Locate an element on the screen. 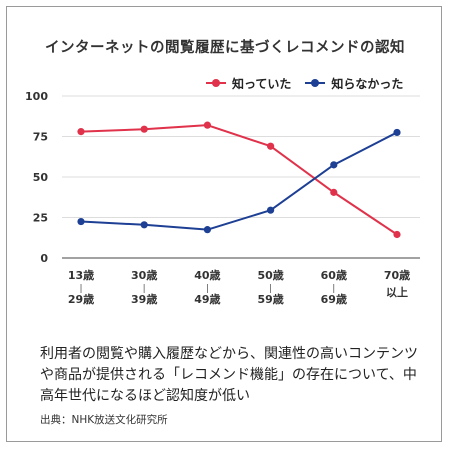  x-tick-label: 29歳 is located at coordinates (81, 299).